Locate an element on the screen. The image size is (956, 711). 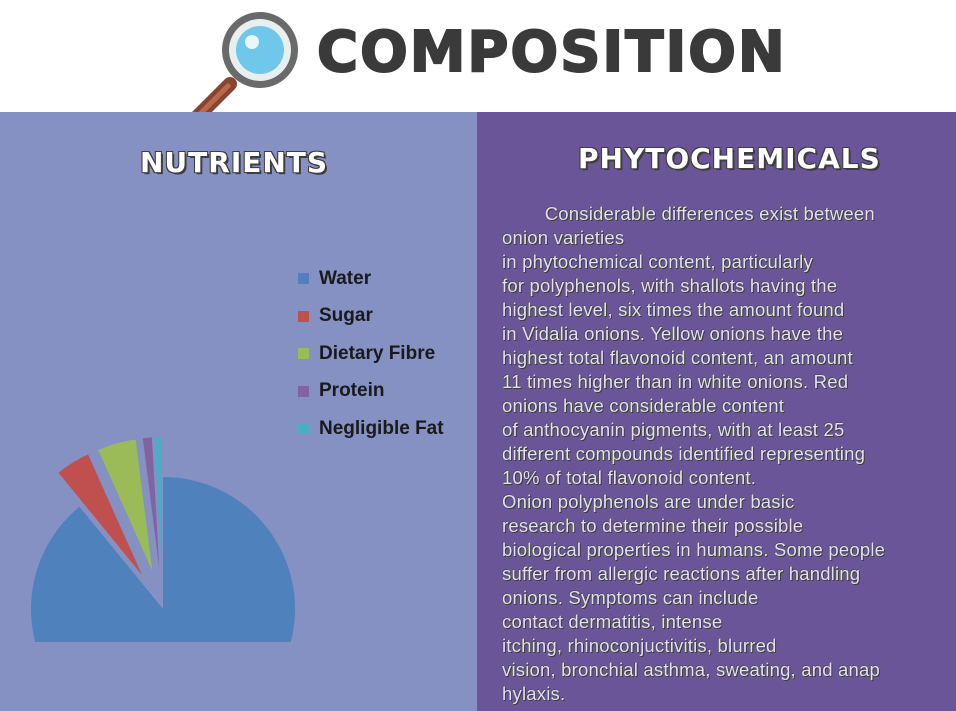
legend-label-sugar: Sugar is located at coordinates (346, 316).